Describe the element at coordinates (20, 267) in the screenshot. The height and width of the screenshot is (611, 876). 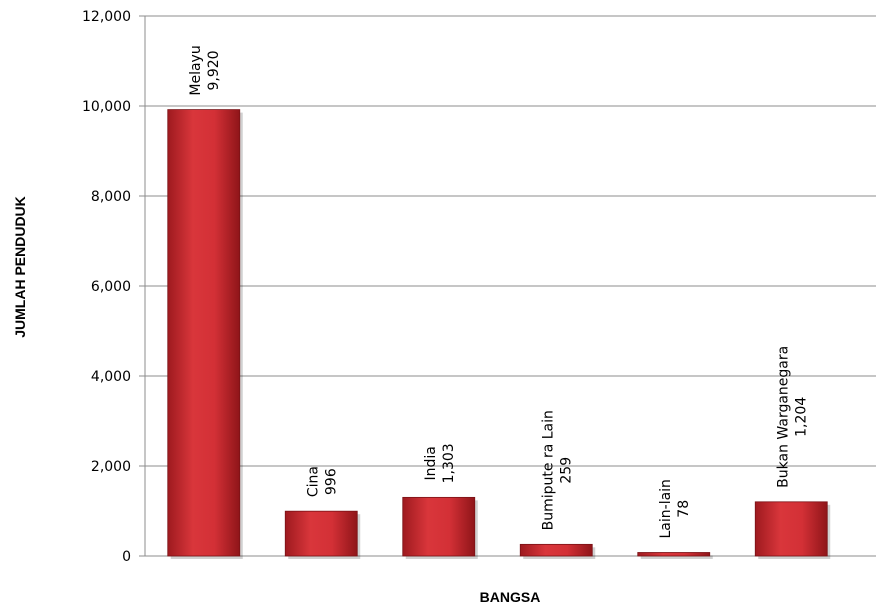
I see `y-axis-title: JUMLAH PENDUDUK` at that location.